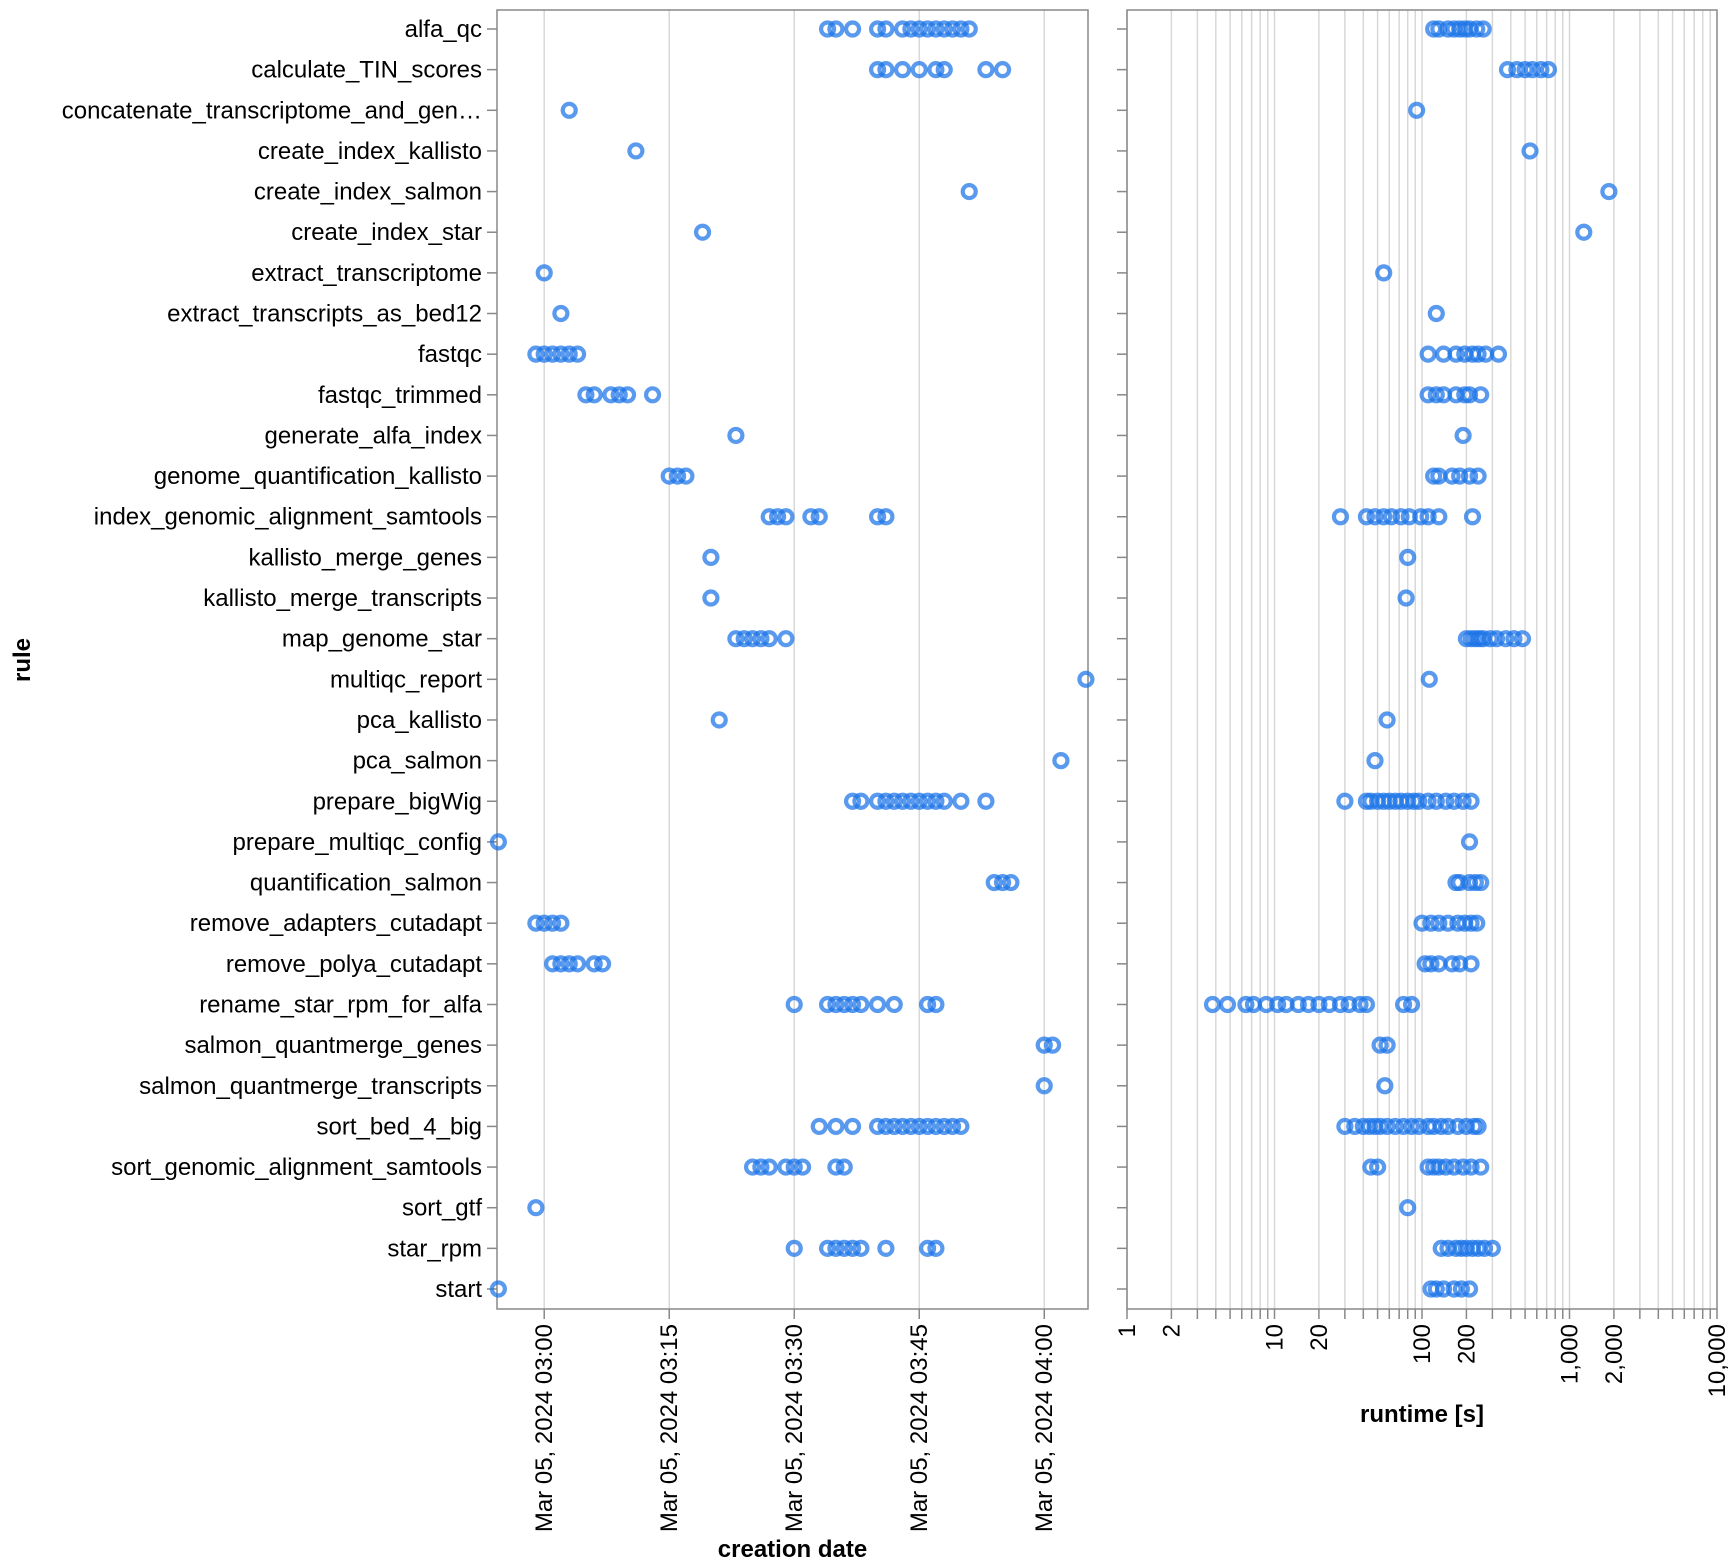 The width and height of the screenshot is (1730, 1567). Describe the element at coordinates (340, 1004) in the screenshot. I see `rule-label: rename_star_rpm_for_alfa` at that location.